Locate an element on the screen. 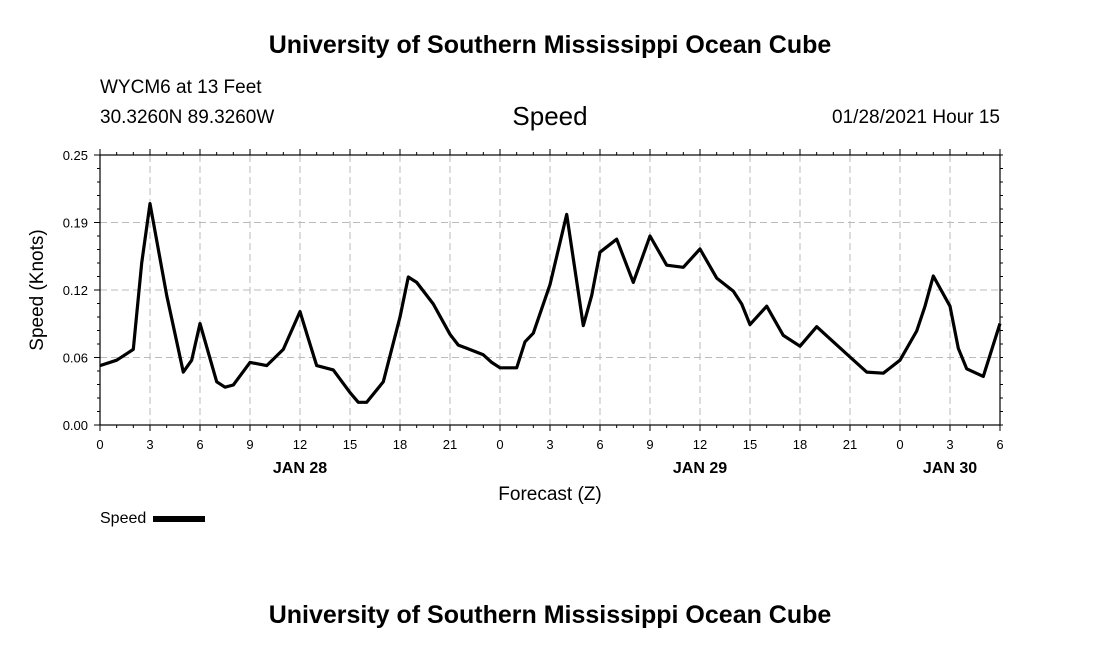 The width and height of the screenshot is (1100, 650). legend-label: Speed is located at coordinates (123, 518).